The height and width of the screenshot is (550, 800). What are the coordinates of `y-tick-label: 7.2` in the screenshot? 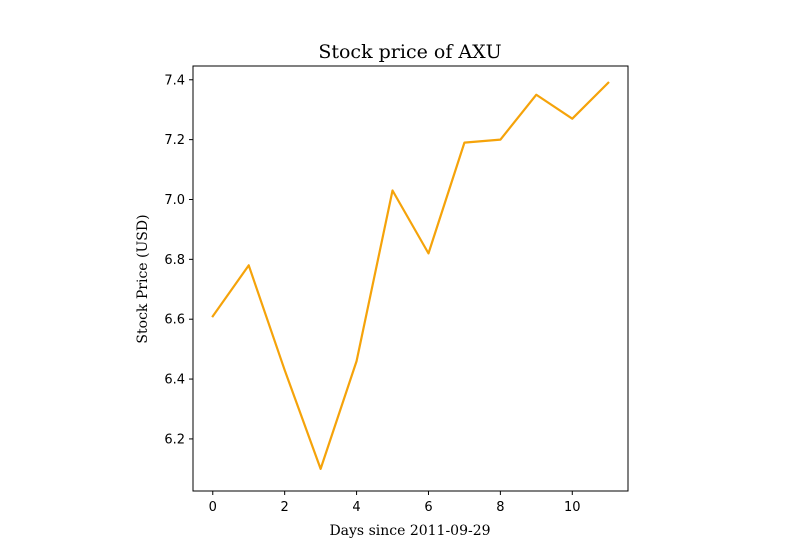 It's located at (174, 140).